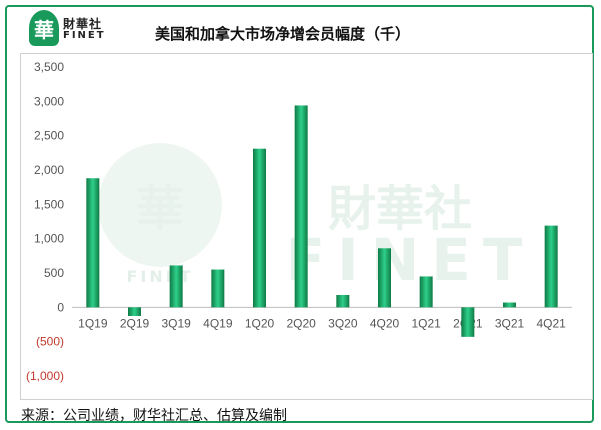 This screenshot has width=601, height=430. I want to click on bar-2q21, so click(468, 322).